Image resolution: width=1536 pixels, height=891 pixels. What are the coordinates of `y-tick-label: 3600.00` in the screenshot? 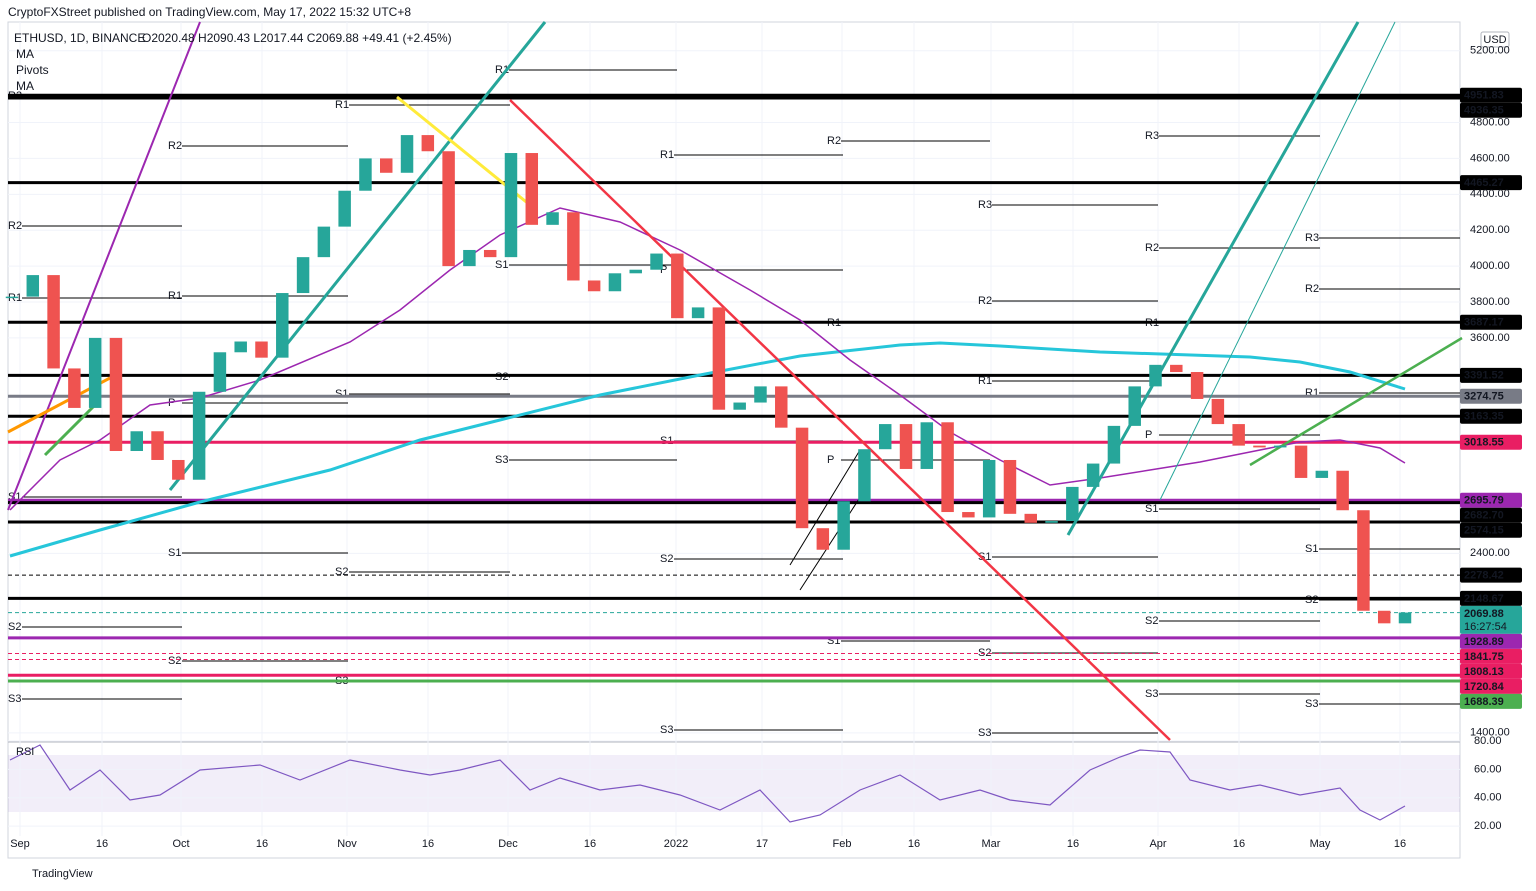 It's located at (1490, 338).